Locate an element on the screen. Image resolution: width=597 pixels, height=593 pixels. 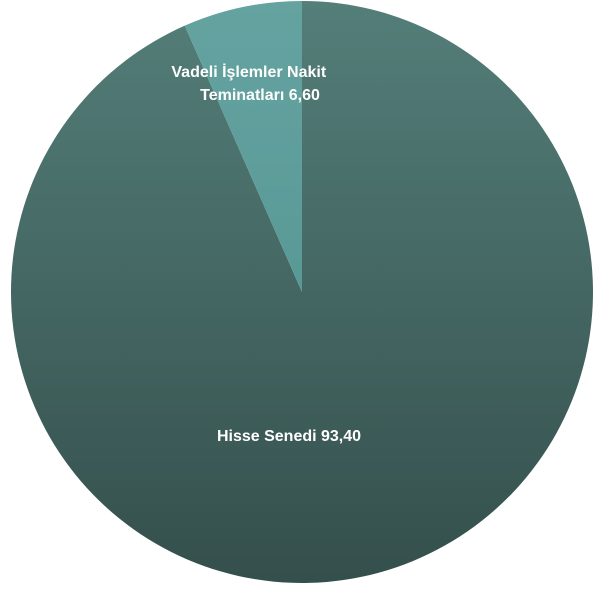
data-label-line: Hisse Senedi 93,40 is located at coordinates (289, 436).